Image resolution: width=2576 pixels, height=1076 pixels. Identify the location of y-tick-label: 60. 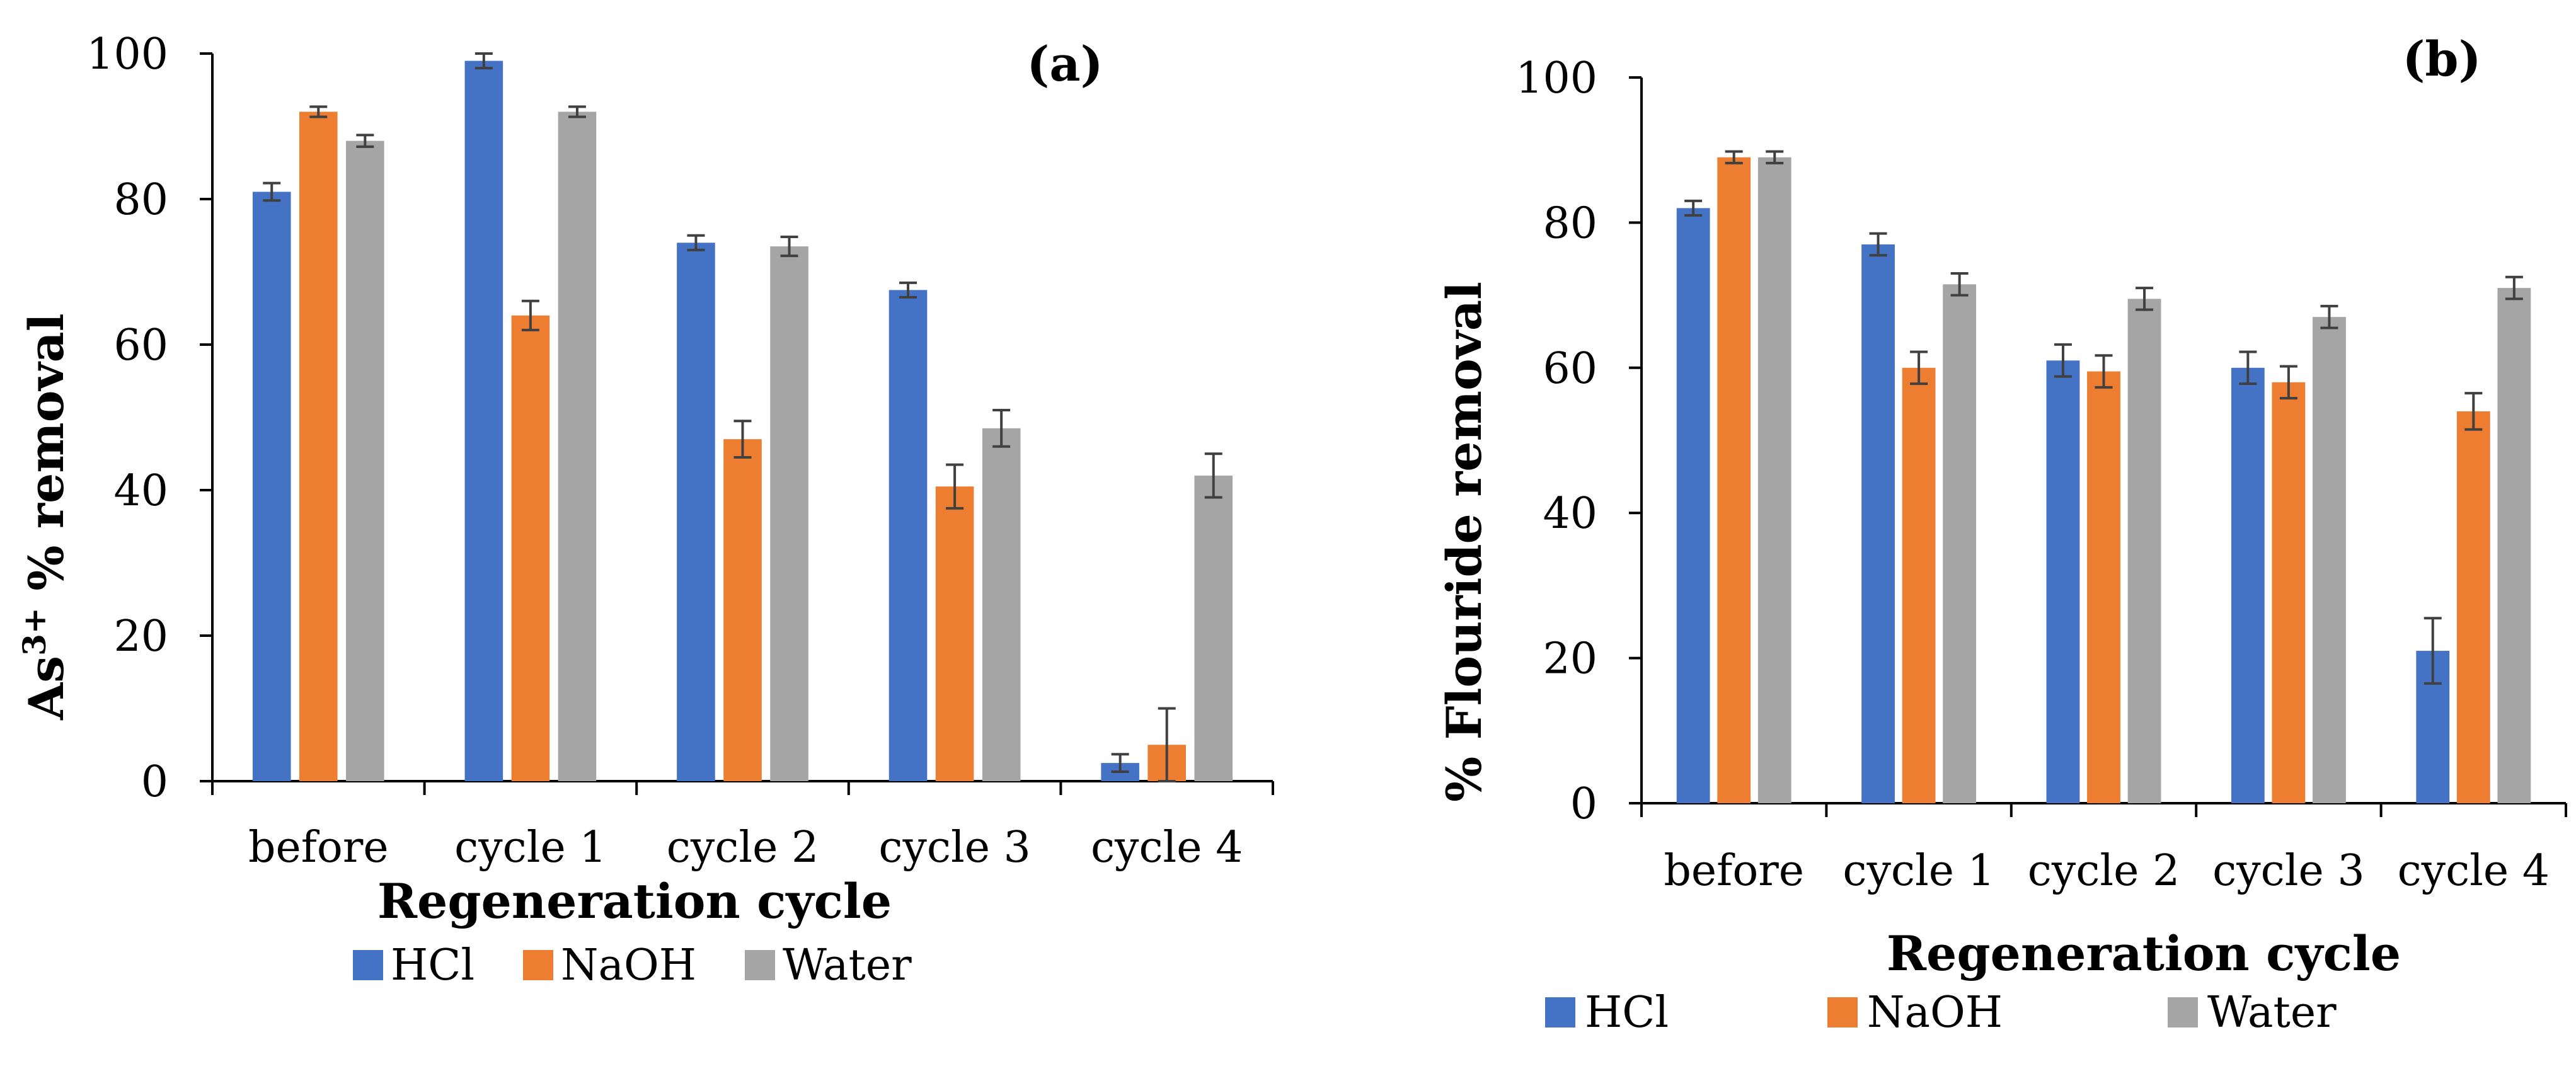
(140, 345).